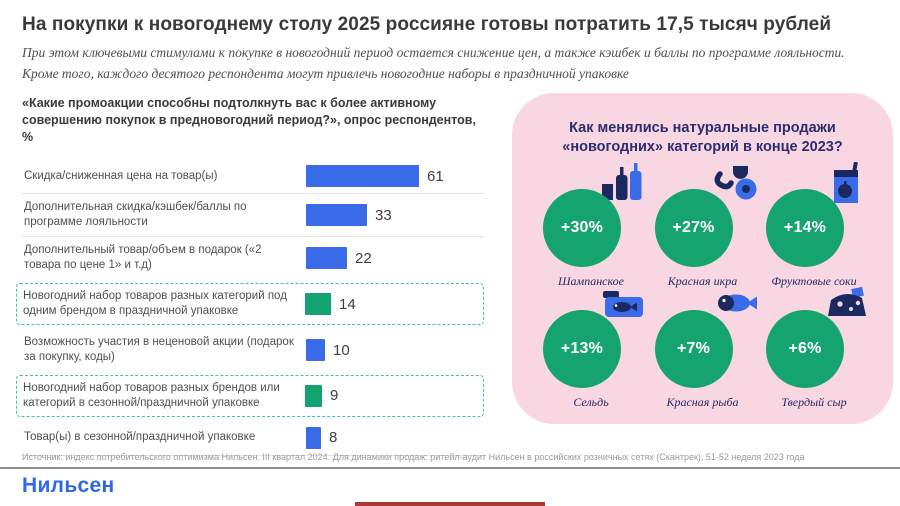 The image size is (900, 506). Describe the element at coordinates (735, 182) in the screenshot. I see `caviar-icon` at that location.